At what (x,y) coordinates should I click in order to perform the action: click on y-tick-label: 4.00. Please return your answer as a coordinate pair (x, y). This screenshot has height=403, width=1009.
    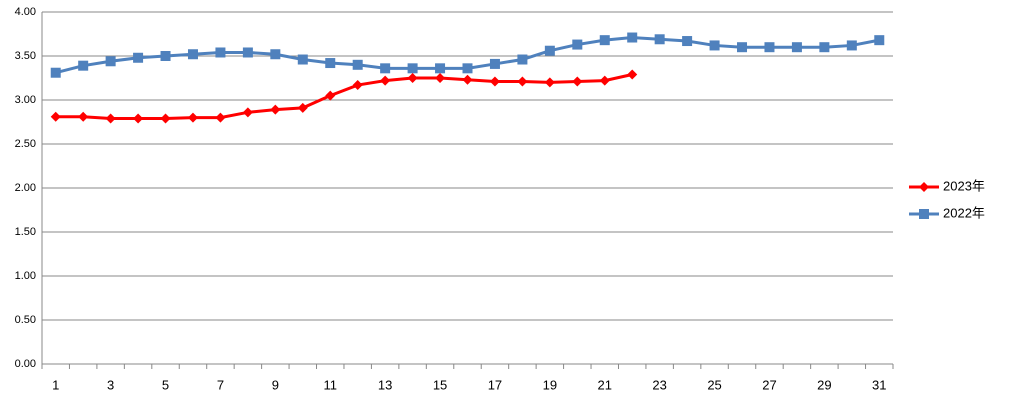
    Looking at the image, I should click on (25, 12).